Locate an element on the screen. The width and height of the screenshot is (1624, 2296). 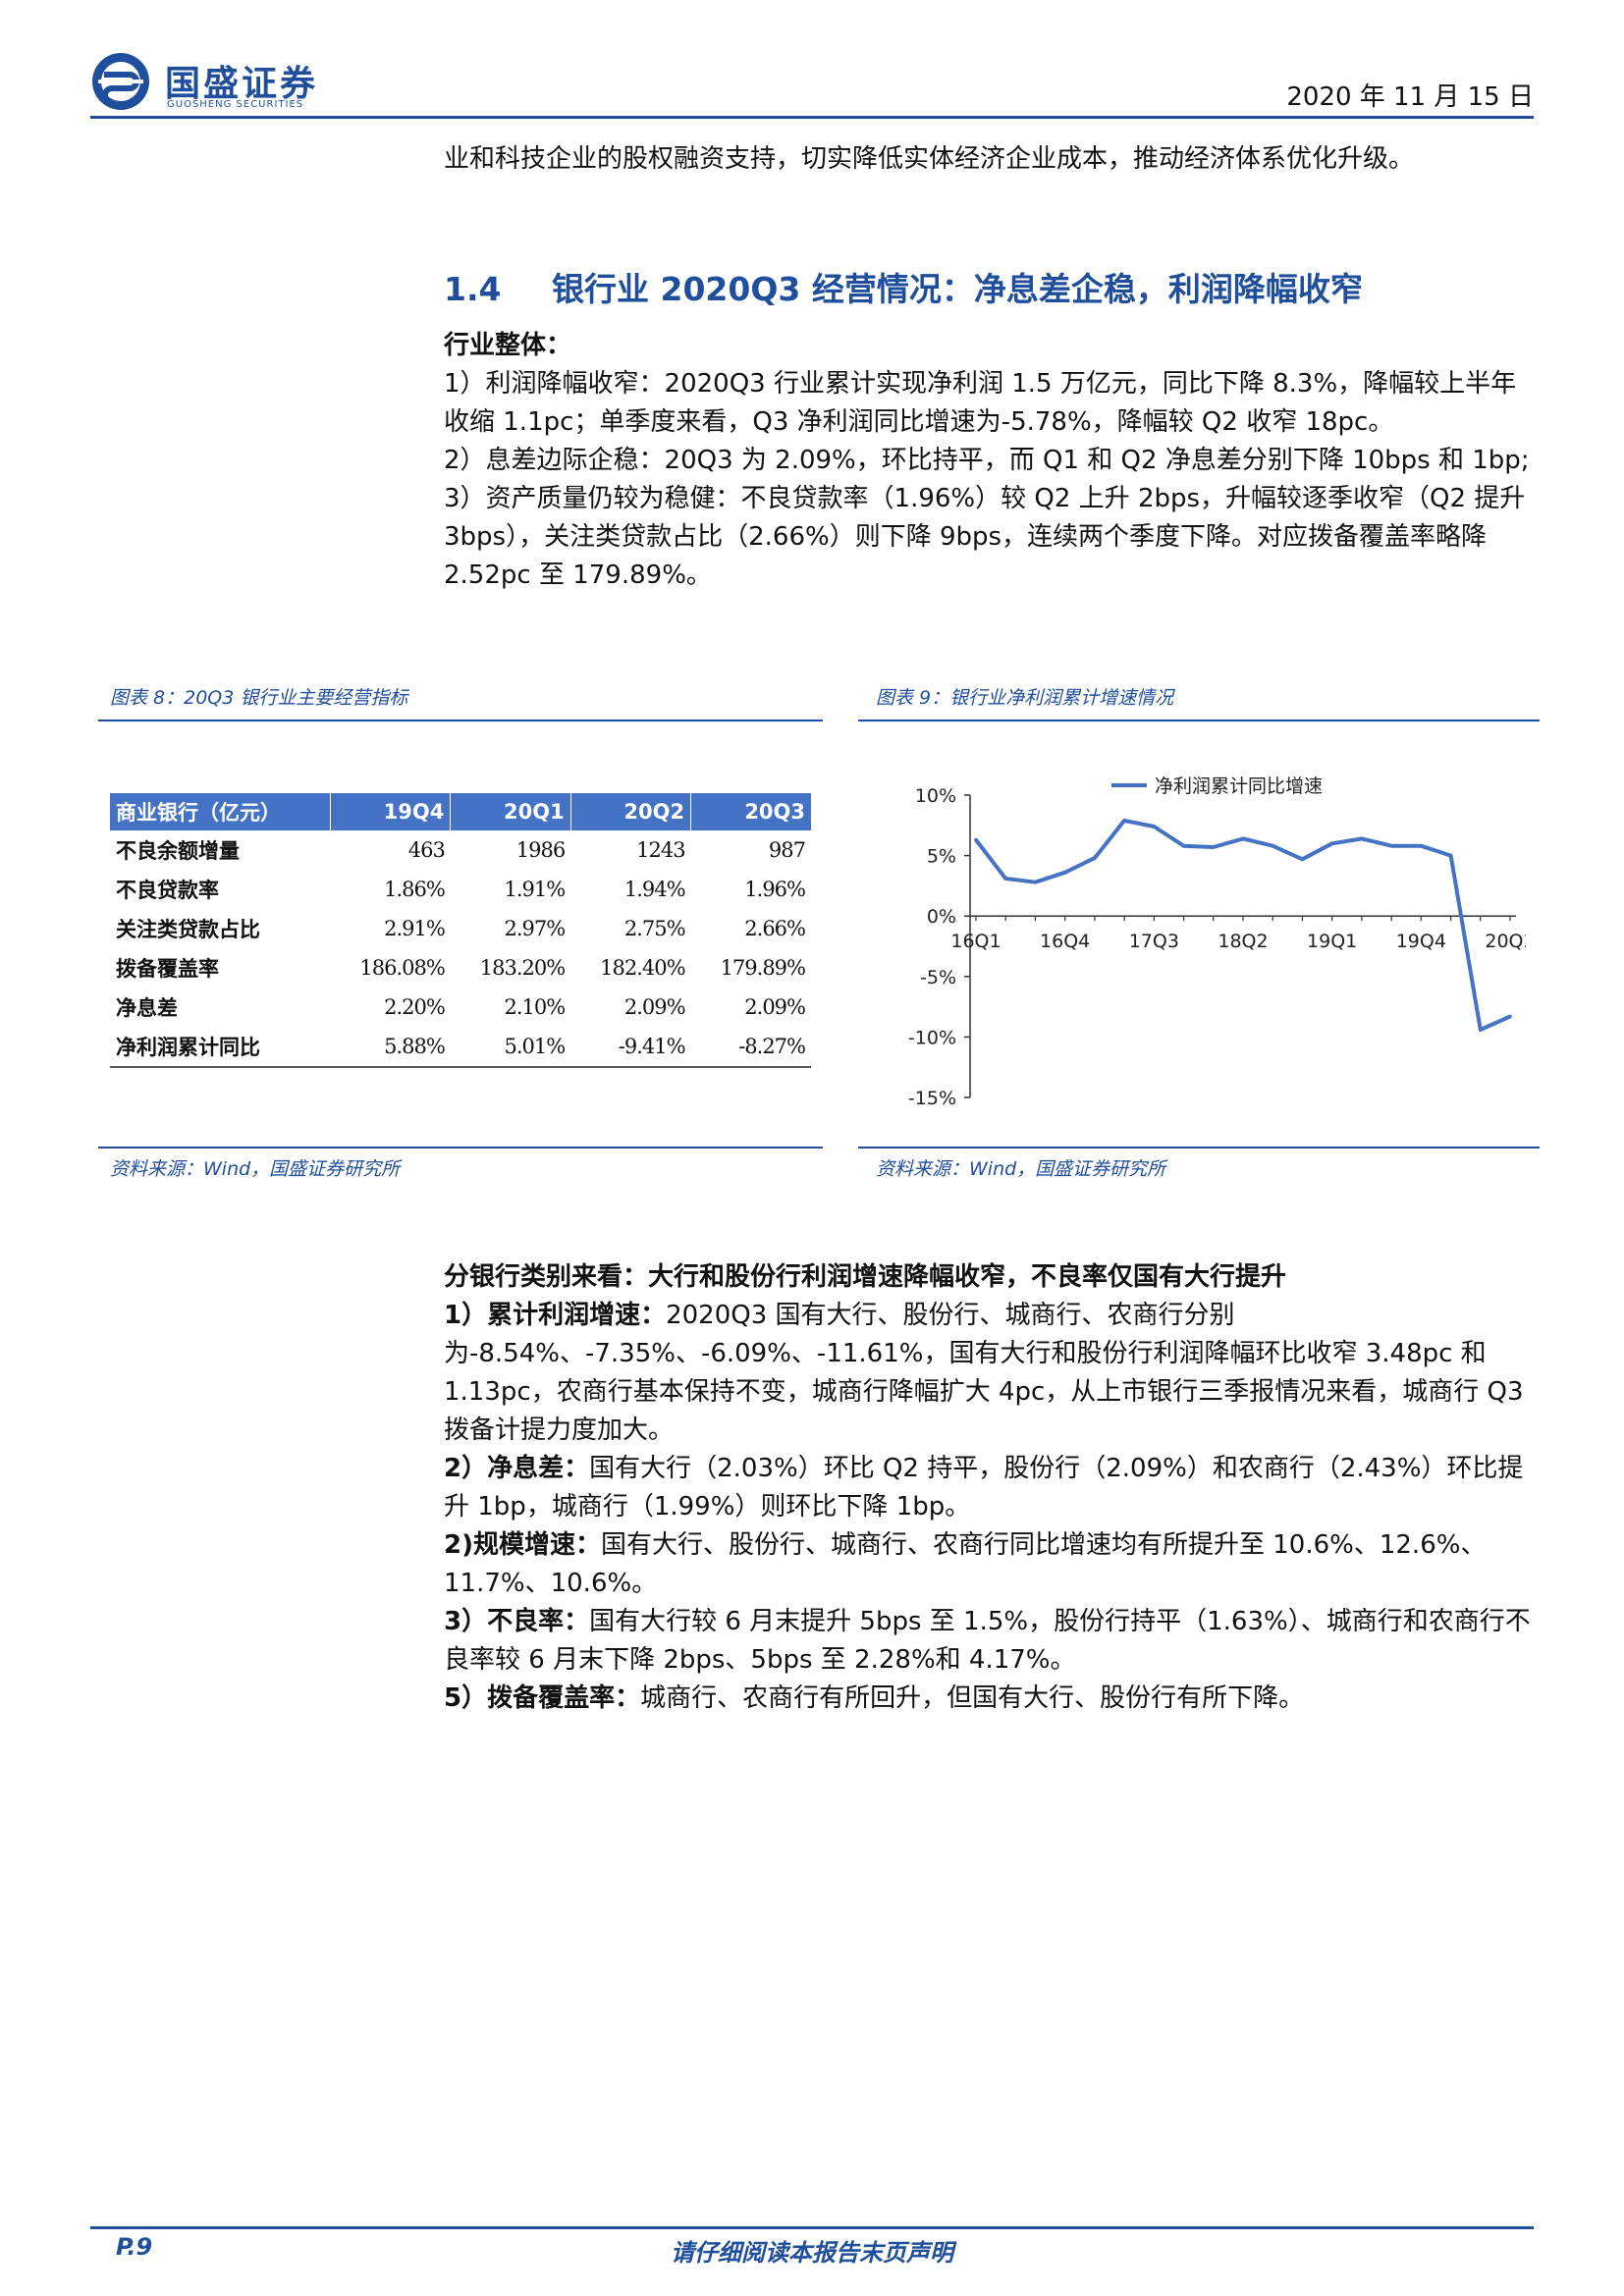
figure8-top-rule is located at coordinates (460, 721).